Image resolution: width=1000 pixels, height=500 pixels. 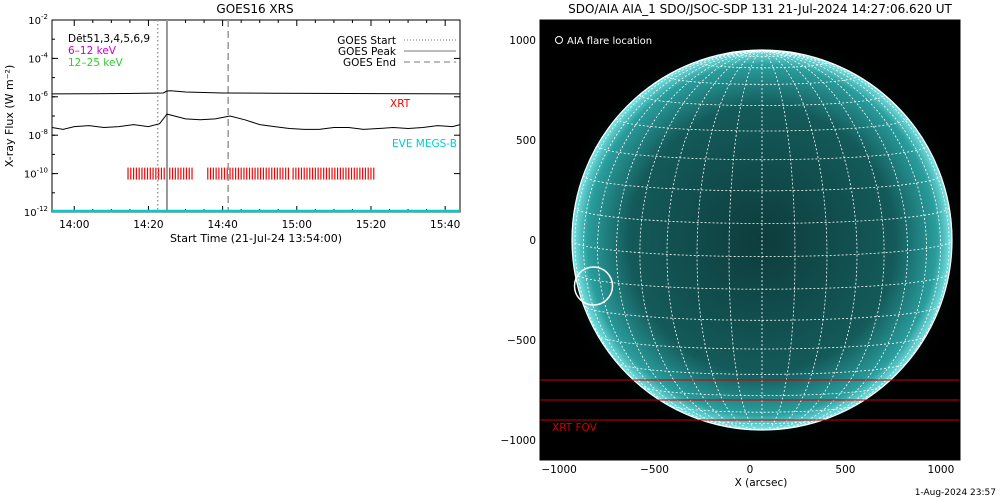 What do you see at coordinates (532, 241) in the screenshot?
I see `aia-y-tick-label: 0` at bounding box center [532, 241].